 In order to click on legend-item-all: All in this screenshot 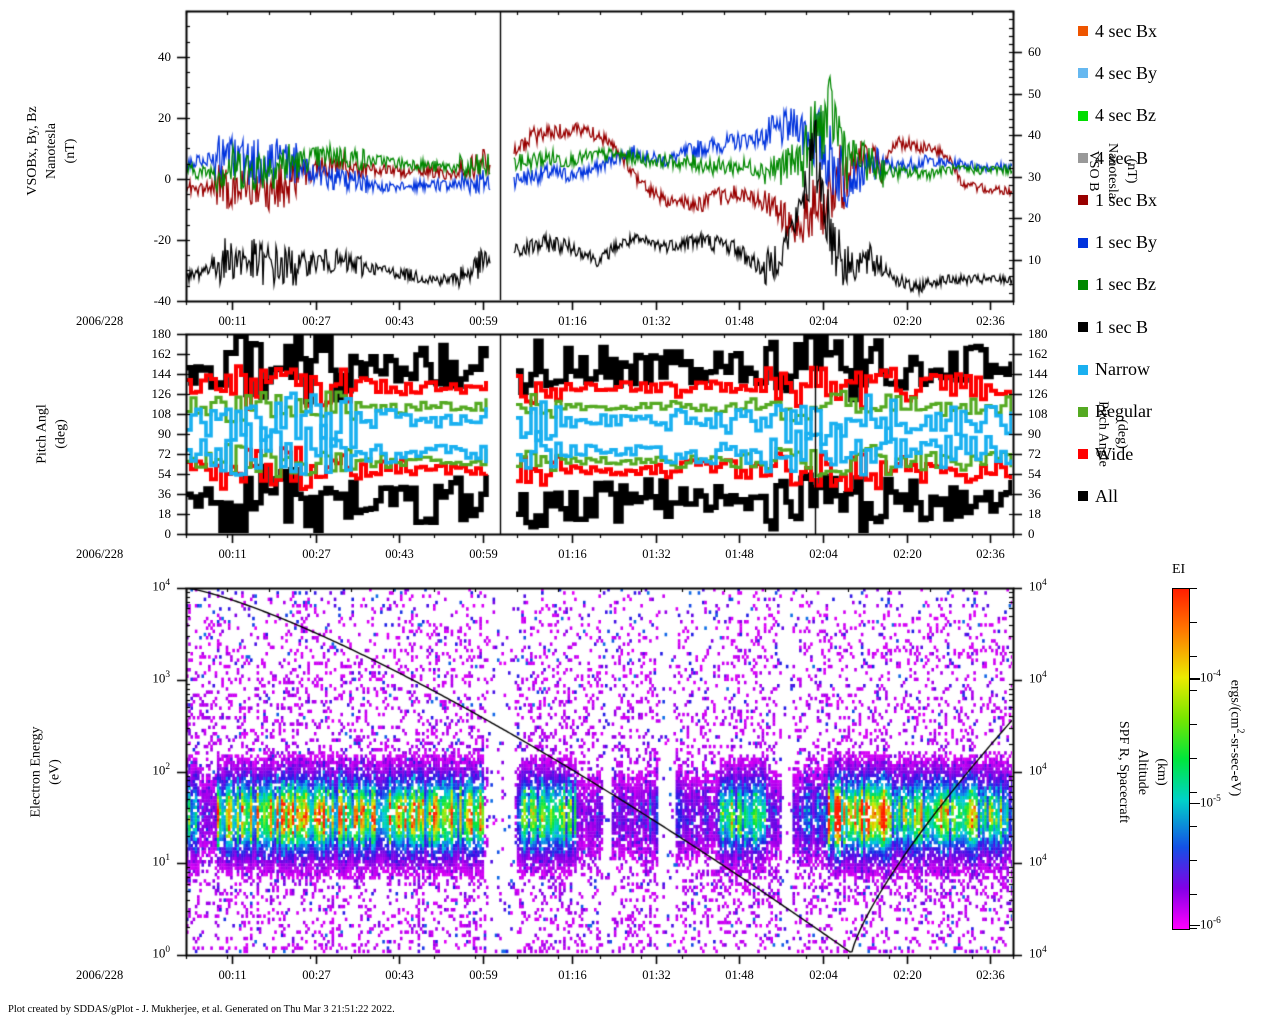, I will do `click(1178, 496)`.